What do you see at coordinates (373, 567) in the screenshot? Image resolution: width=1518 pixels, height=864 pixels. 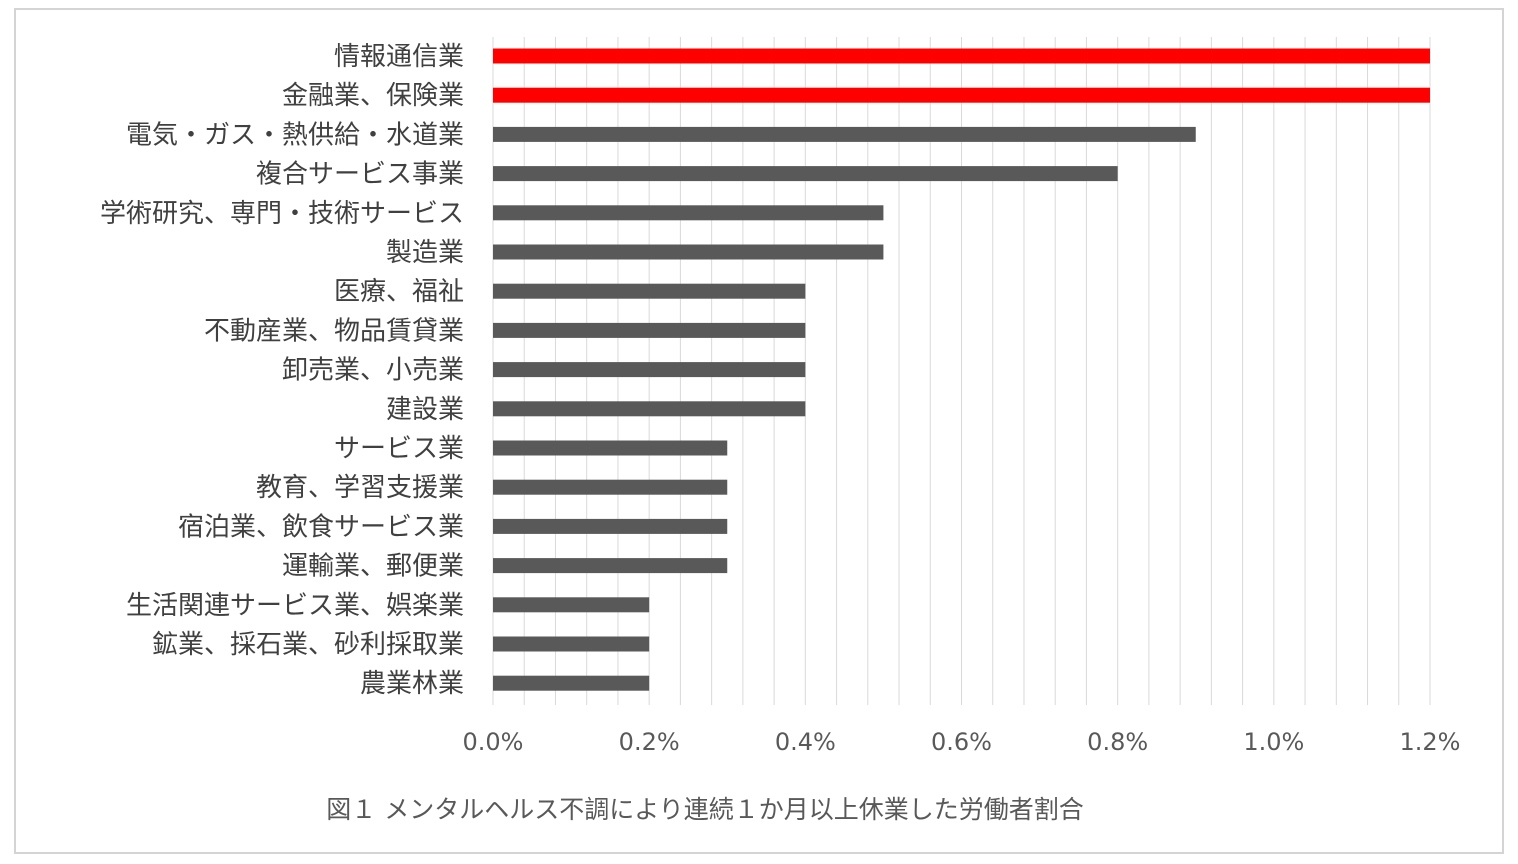 I see `category-label: 運輸業、郵便業` at bounding box center [373, 567].